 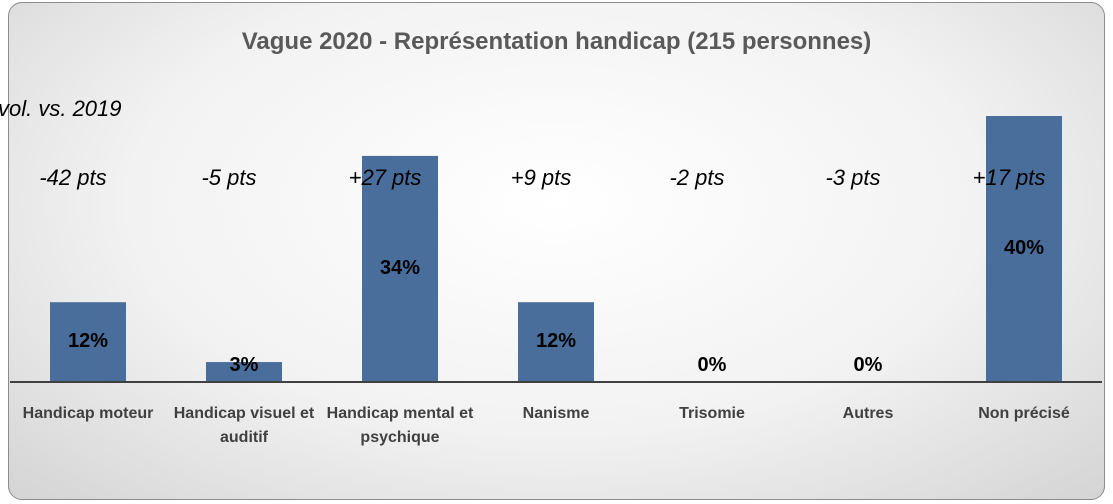 I want to click on x-tick-label: Handicap moteur, so click(x=88, y=413).